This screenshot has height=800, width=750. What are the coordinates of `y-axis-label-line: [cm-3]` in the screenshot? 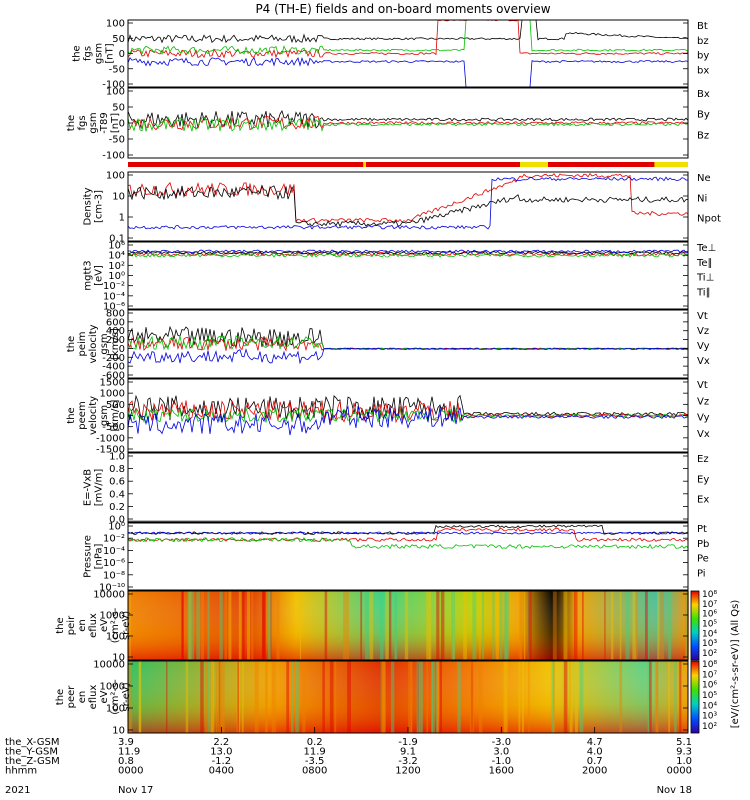 It's located at (99, 206).